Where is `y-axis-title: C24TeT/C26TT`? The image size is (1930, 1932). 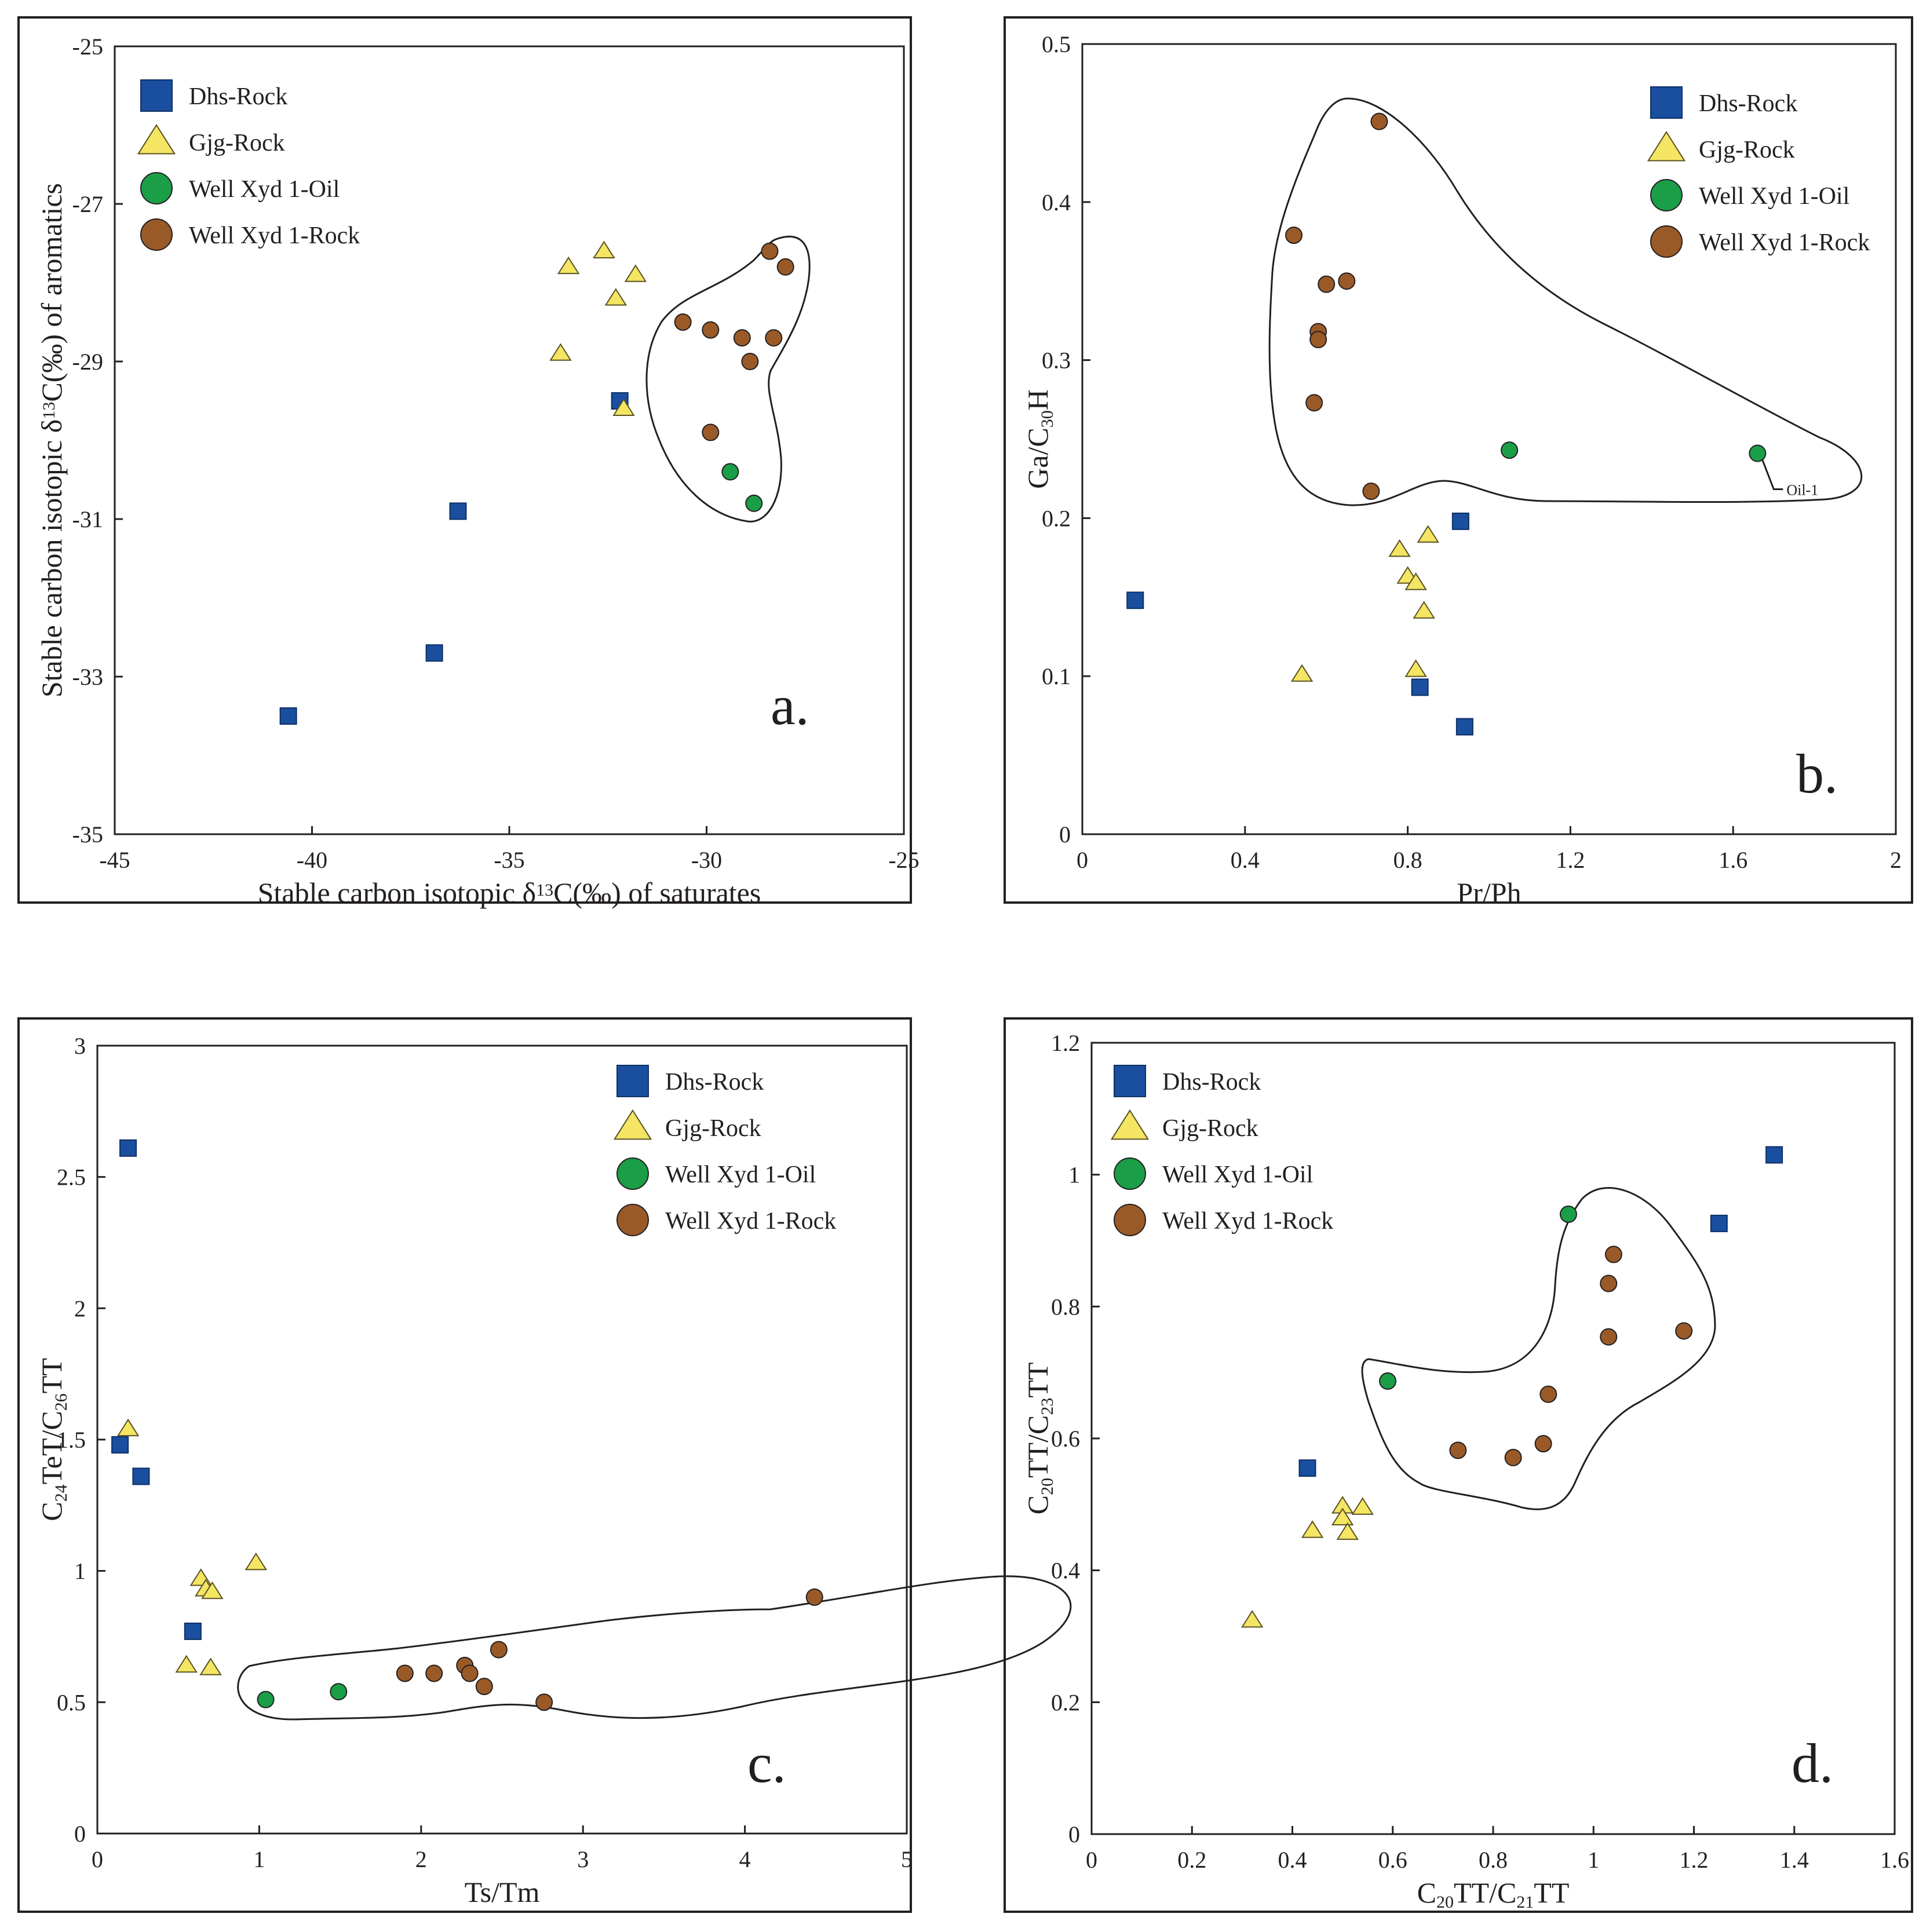 y-axis-title: C24TeT/C26TT is located at coordinates (53, 1440).